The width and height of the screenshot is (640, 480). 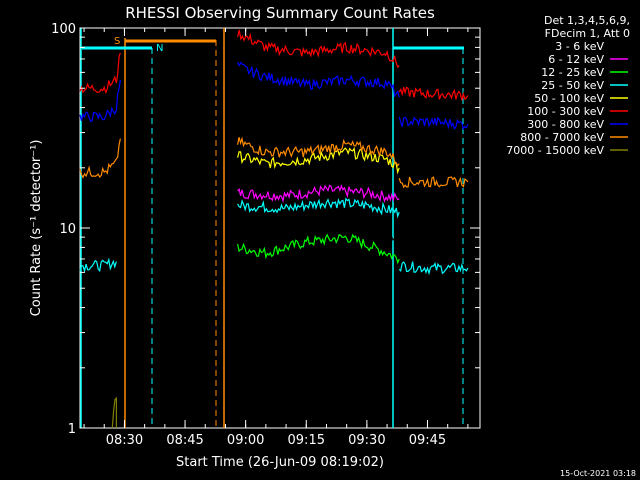 What do you see at coordinates (565, 124) in the screenshot?
I see `legend-entry-label: 300 - 800 keV` at bounding box center [565, 124].